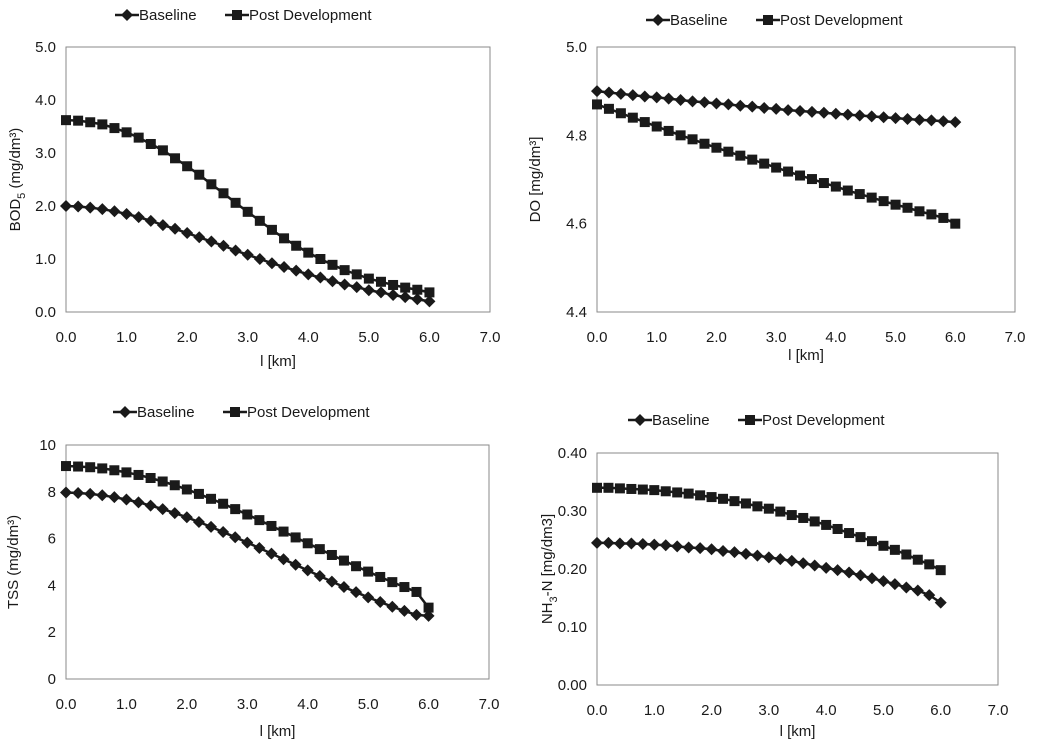 Image resolution: width=1038 pixels, height=746 pixels. What do you see at coordinates (572, 453) in the screenshot?
I see `y-tick-label: 0.40` at bounding box center [572, 453].